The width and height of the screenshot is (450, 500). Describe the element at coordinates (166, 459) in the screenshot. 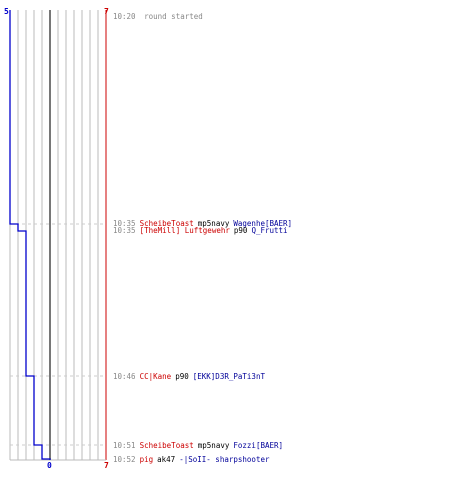

I see `weapon-name: ak47` at that location.